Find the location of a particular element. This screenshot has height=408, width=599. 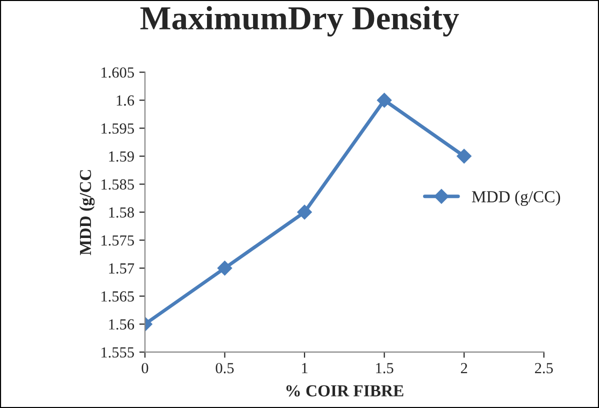

y-tick-label: 1.57 is located at coordinates (121, 268).